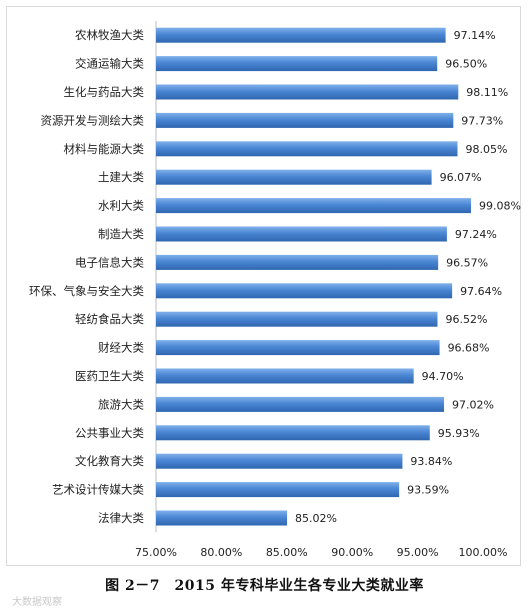  I want to click on data-label: 96.50%, so click(466, 64).